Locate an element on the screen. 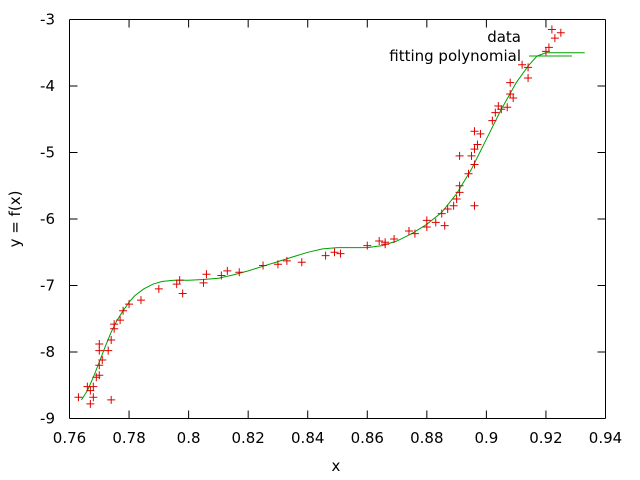  x-axis-tick-labels: 0.76 0.78 0.8 0.82 0.84 0.86 0.88 0.9 0.92 0.94 is located at coordinates (337, 438).